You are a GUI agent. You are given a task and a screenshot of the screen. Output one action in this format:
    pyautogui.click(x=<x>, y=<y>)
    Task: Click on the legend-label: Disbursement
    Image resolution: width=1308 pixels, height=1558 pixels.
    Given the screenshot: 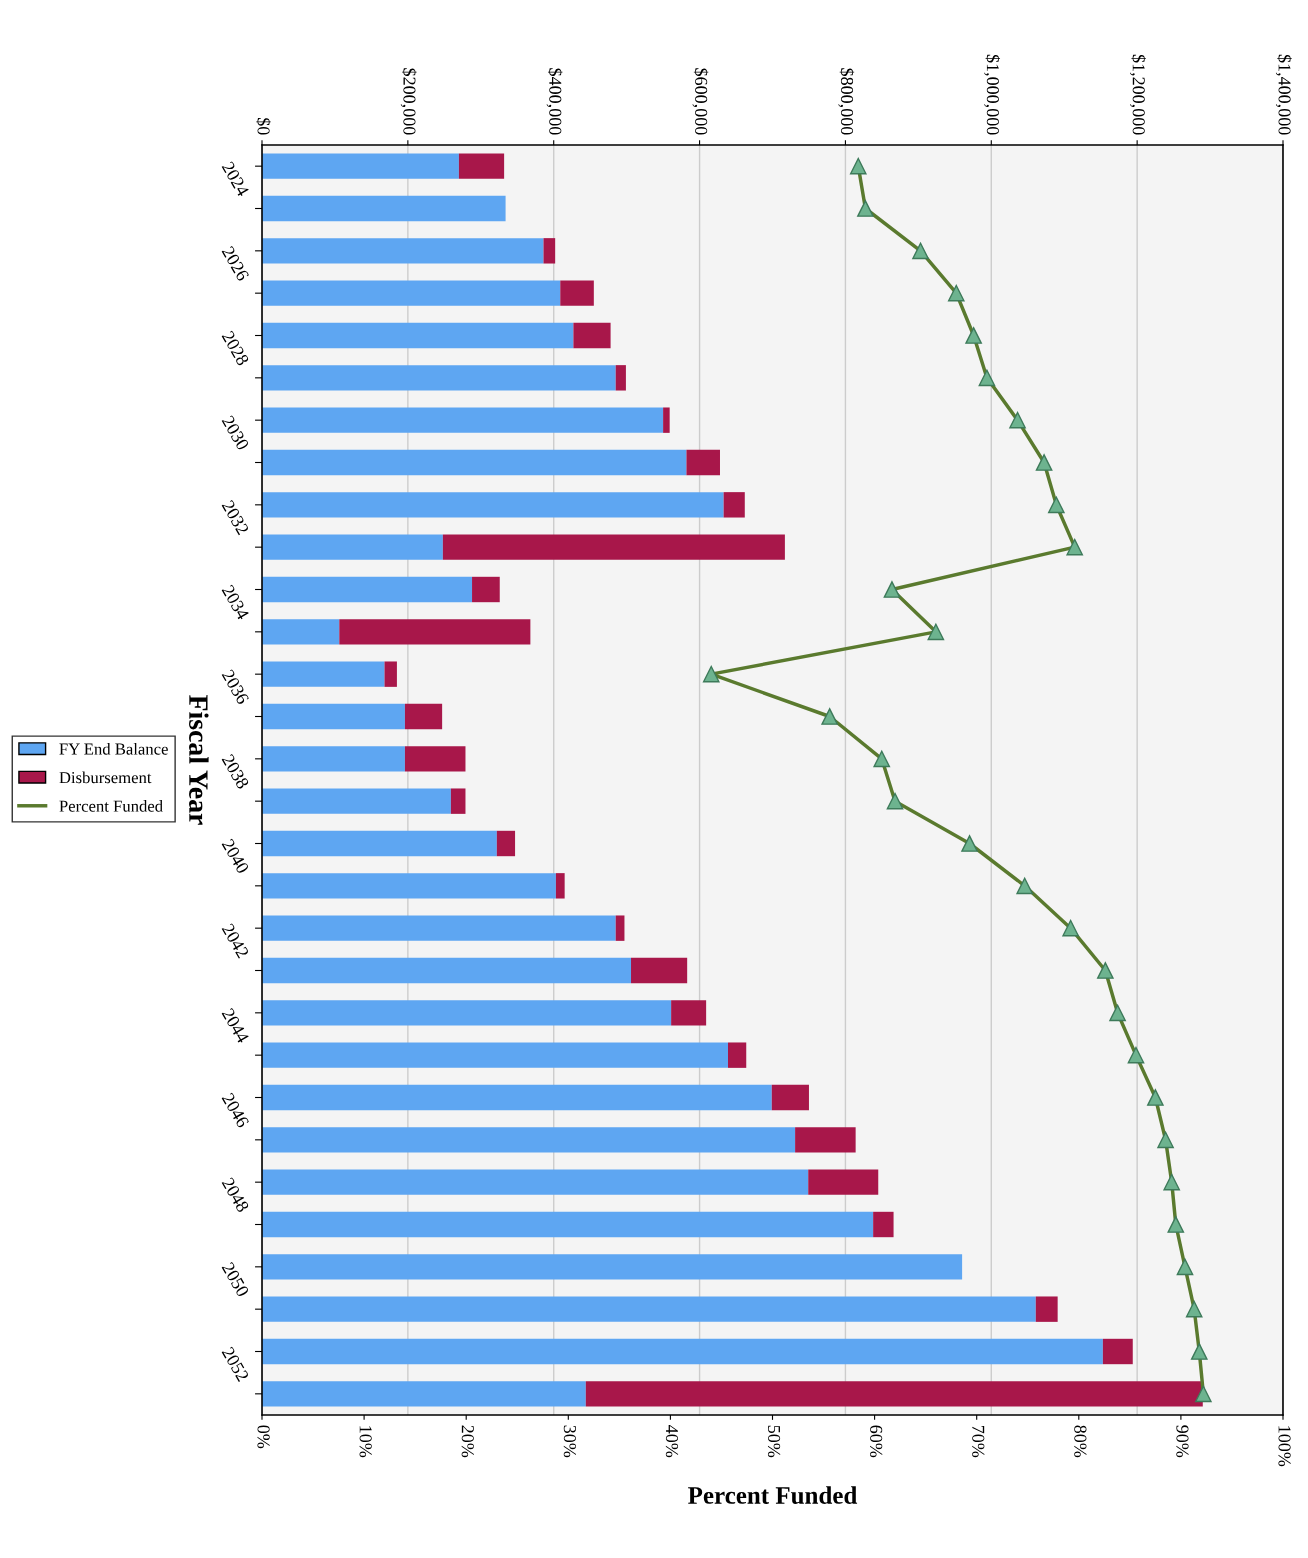 What is the action you would take?
    pyautogui.click(x=105, y=777)
    